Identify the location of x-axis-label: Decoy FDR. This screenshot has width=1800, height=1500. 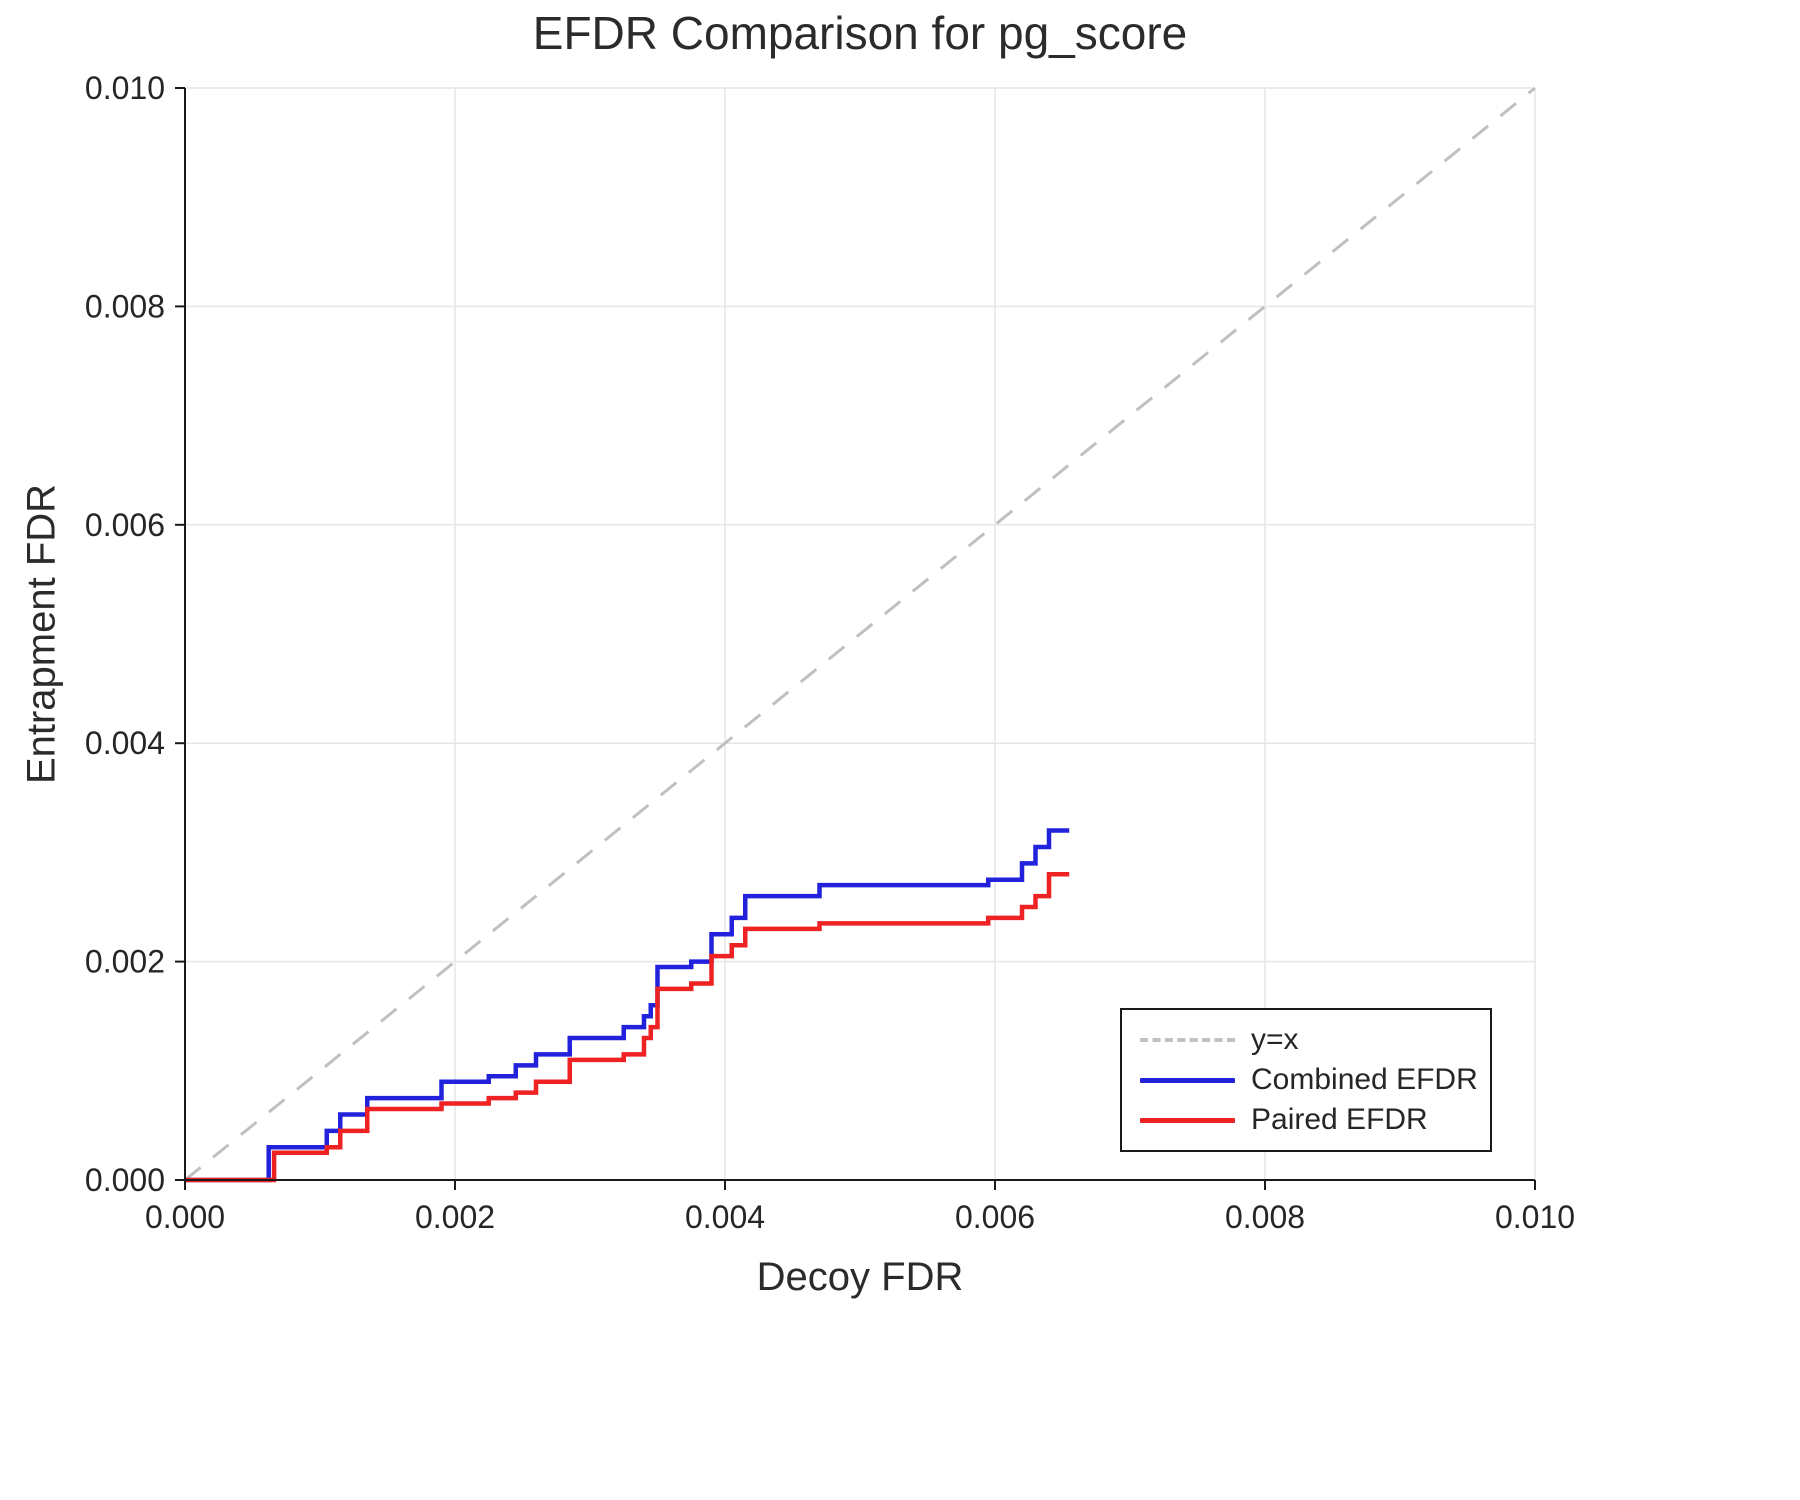
(860, 1277).